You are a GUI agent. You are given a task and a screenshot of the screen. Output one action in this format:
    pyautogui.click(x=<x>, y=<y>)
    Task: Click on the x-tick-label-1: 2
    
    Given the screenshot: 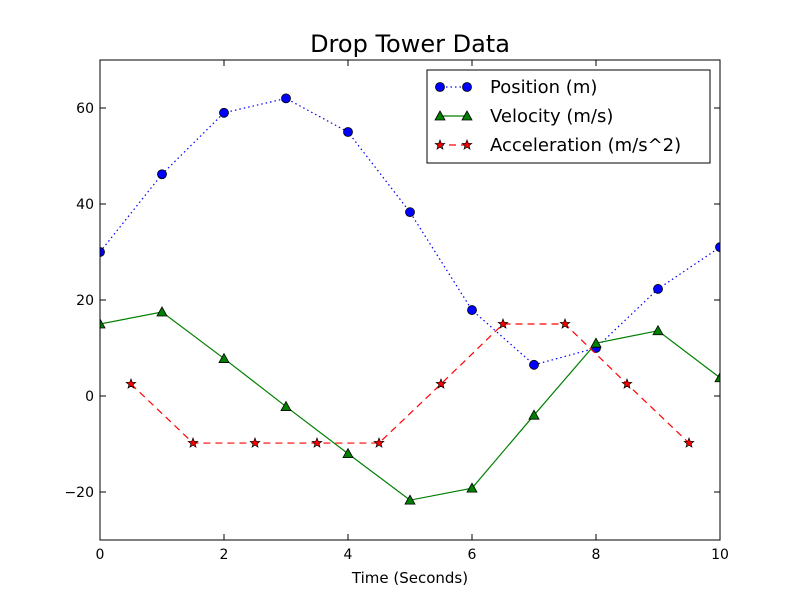 What is the action you would take?
    pyautogui.click(x=224, y=555)
    